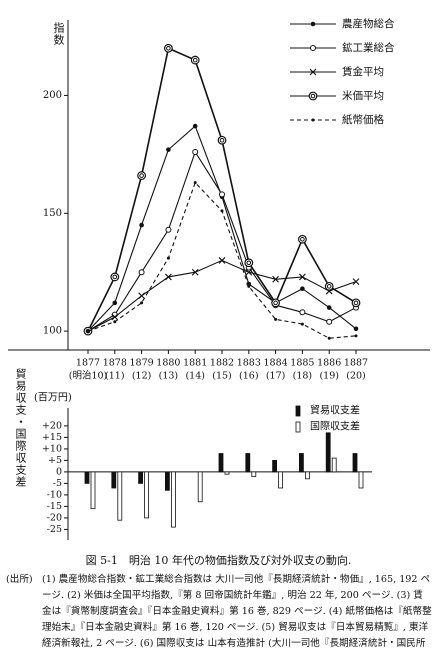 Image resolution: width=437 pixels, height=651 pixels. What do you see at coordinates (52, 331) in the screenshot?
I see `y-tick-label: 100` at bounding box center [52, 331].